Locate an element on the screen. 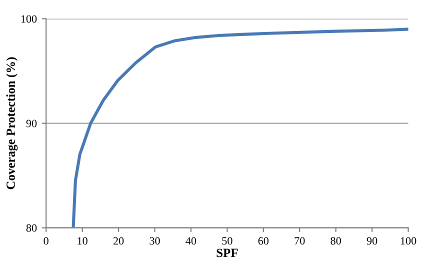 This screenshot has height=268, width=439. x-tick-label: 30 is located at coordinates (155, 241).